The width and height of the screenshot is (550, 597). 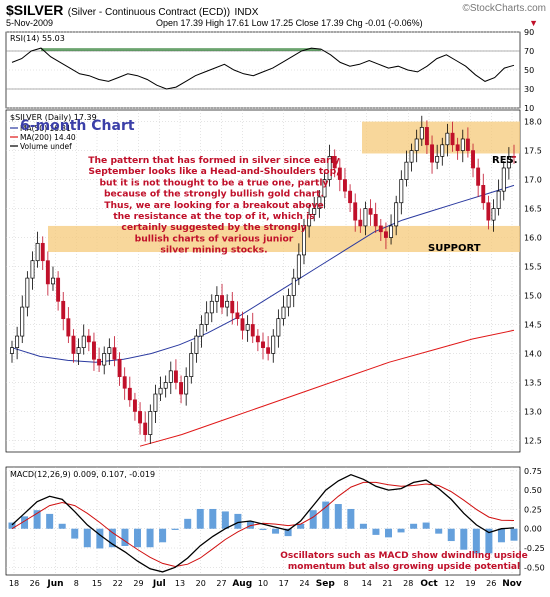 I want to click on macd-x-tick-label: 26, so click(x=491, y=583).